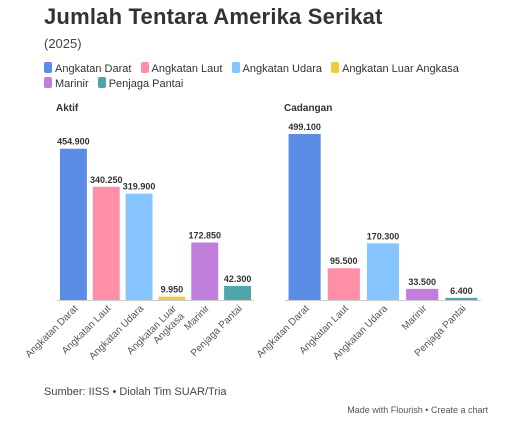 This screenshot has width=508, height=433. What do you see at coordinates (282, 69) in the screenshot?
I see `legend-label: Angkatan Udara` at bounding box center [282, 69].